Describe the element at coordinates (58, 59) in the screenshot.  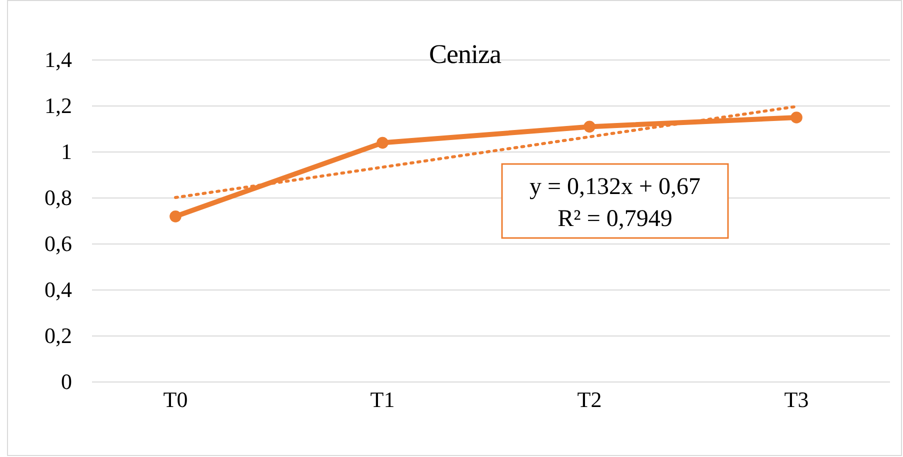
I see `y-tick-label: 1,4` at that location.